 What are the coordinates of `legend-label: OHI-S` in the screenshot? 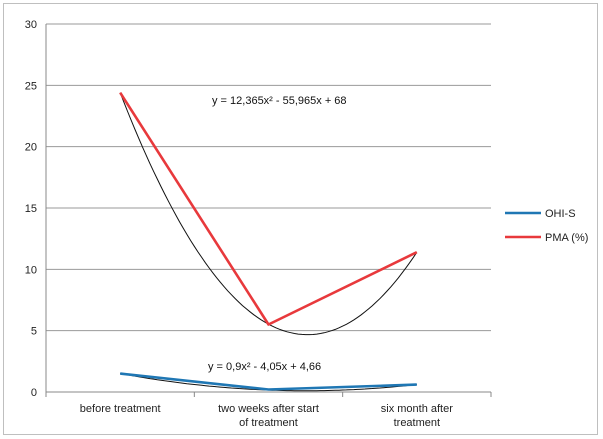 It's located at (560, 214).